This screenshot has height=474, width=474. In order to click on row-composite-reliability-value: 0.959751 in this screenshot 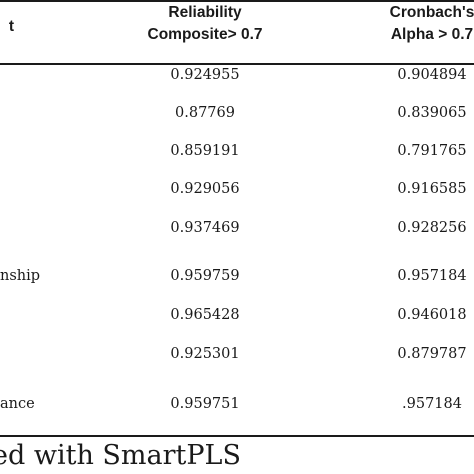, I will do `click(205, 404)`.